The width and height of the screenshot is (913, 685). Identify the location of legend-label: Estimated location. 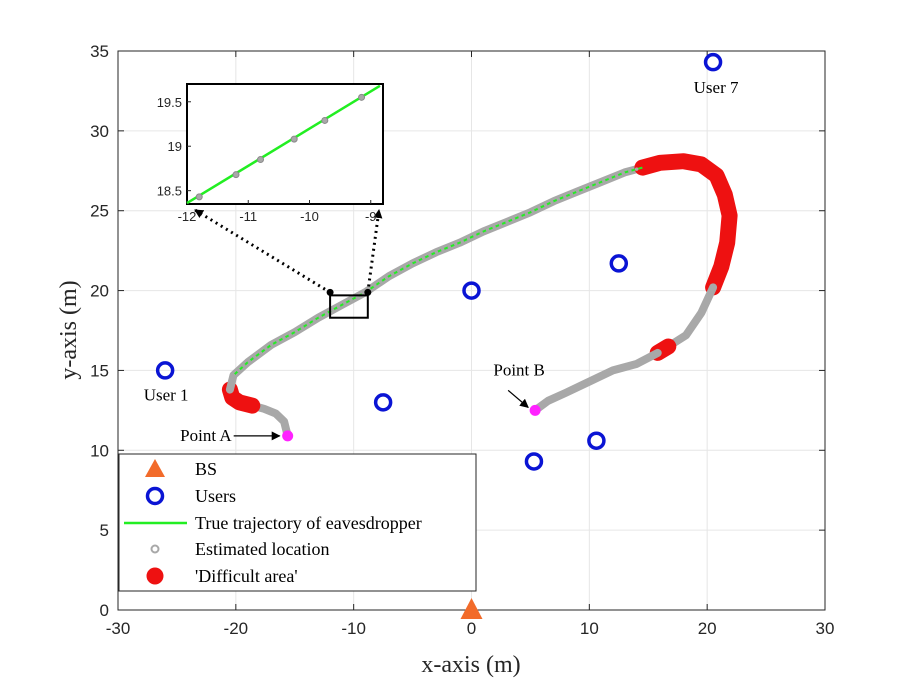
(262, 549).